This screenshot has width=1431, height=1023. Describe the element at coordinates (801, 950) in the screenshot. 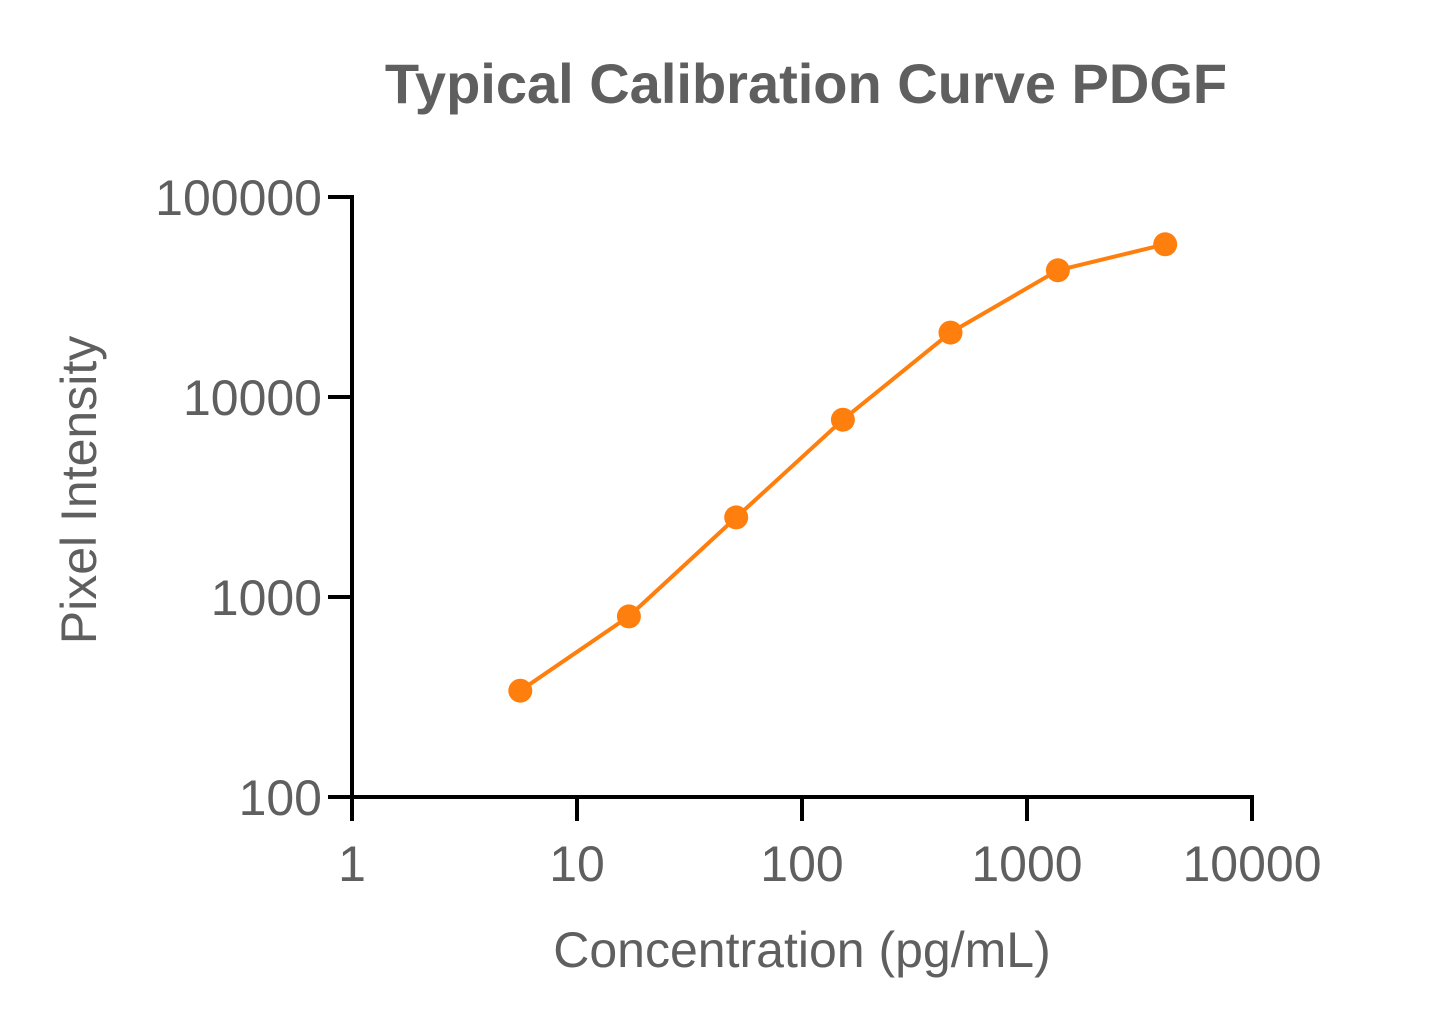

I see `x-axis-label: Concentration (pg/mL)` at that location.